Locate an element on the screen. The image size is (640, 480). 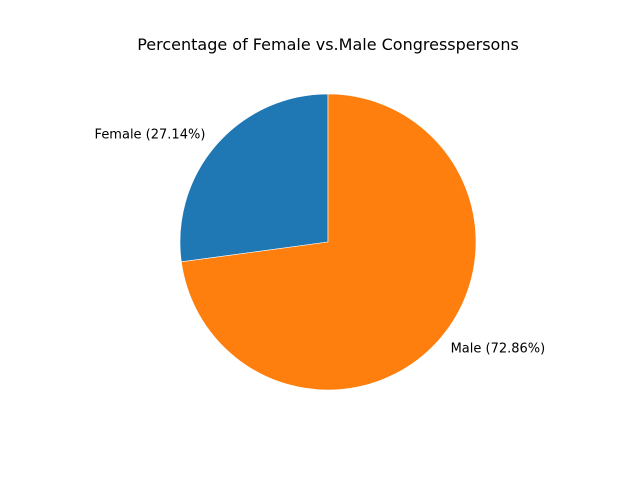
pie-slice-female is located at coordinates (254, 178).